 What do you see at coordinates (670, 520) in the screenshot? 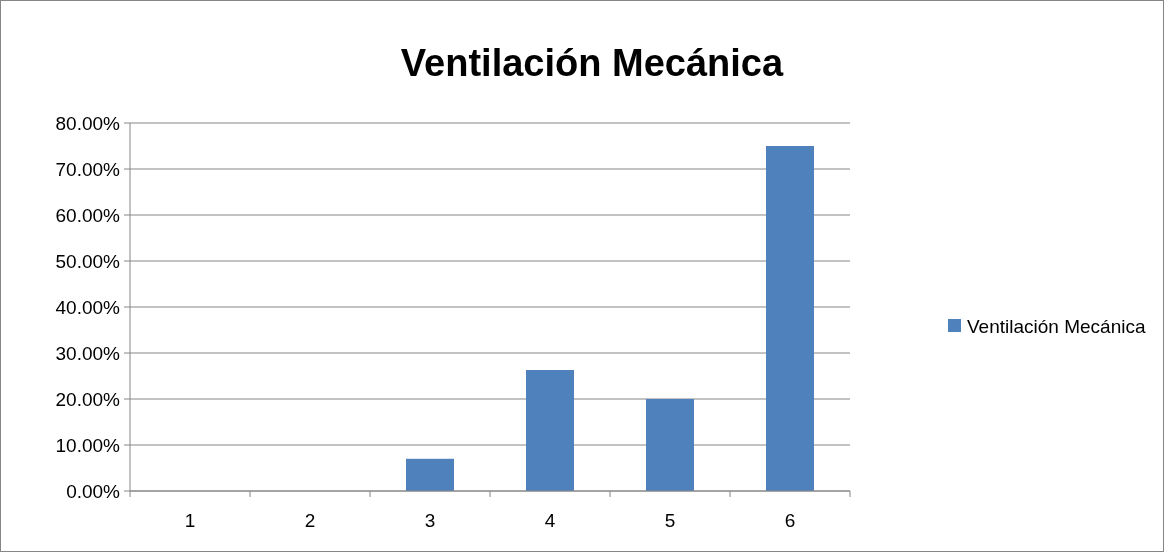
I see `x-tick-label: 5` at bounding box center [670, 520].